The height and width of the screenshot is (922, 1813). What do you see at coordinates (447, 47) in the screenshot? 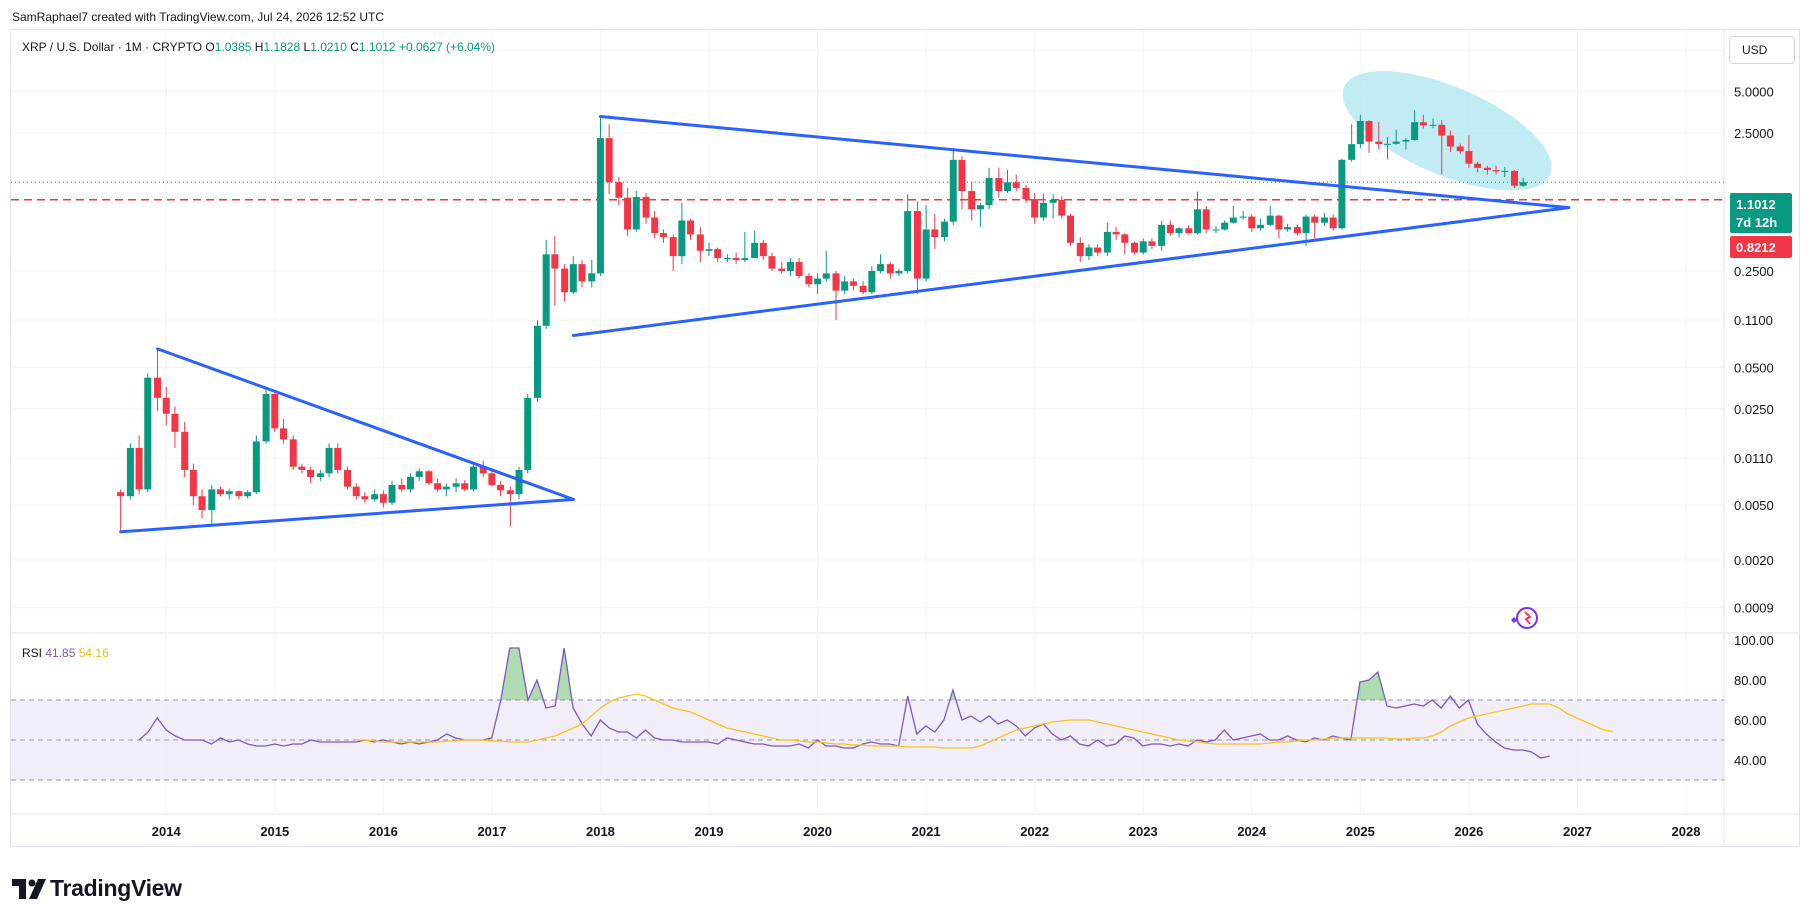
I see `change-value: +0.0627 (+6.04%)` at bounding box center [447, 47].